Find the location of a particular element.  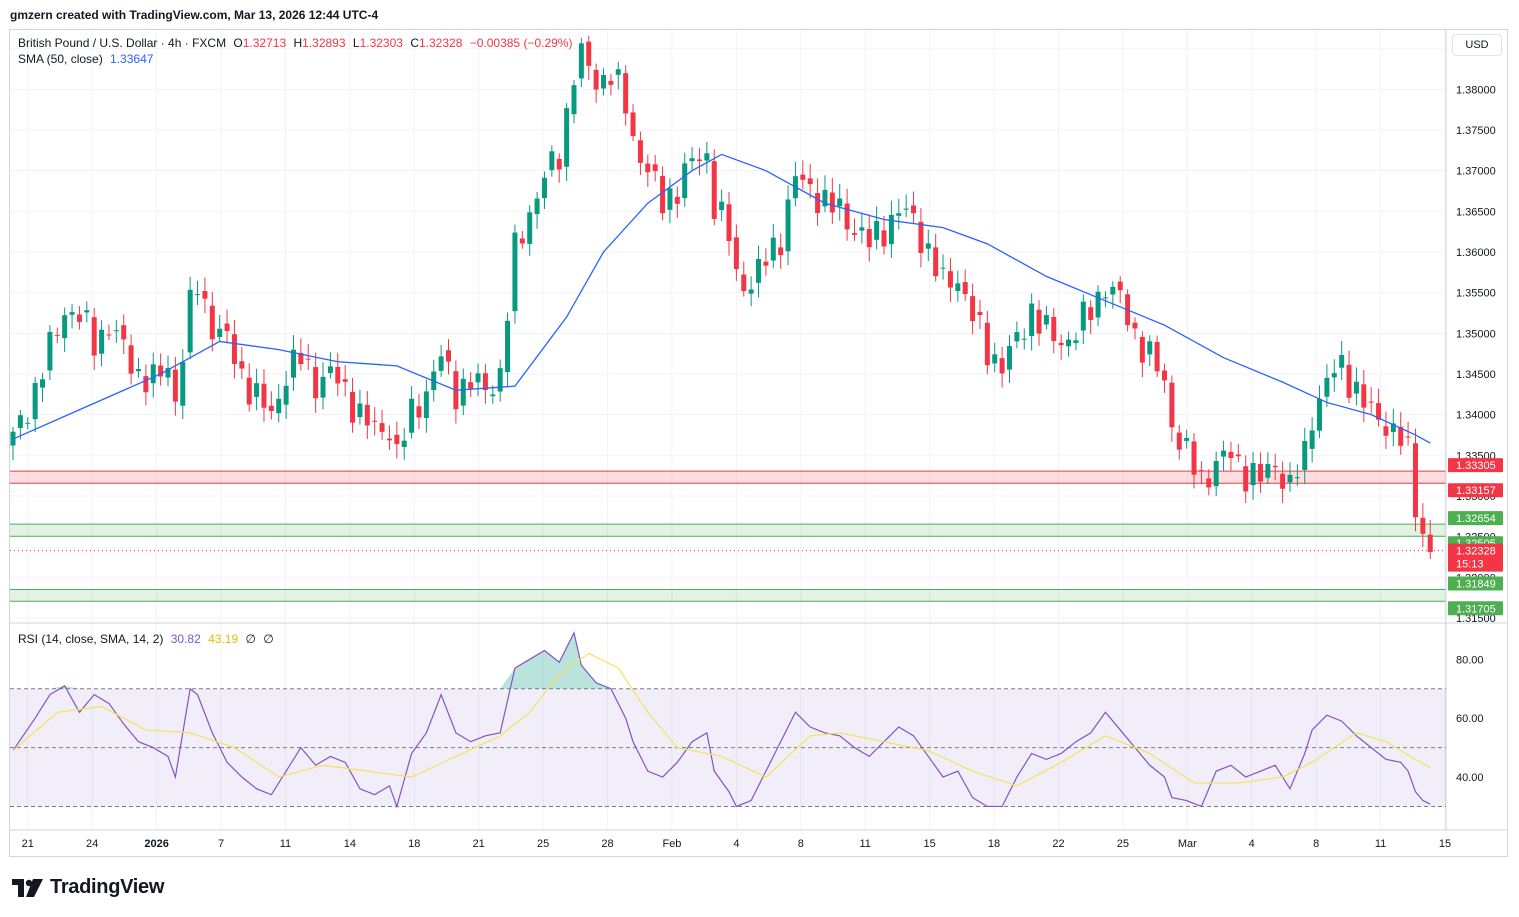

tradingview-logo: TradingView is located at coordinates (88, 887).